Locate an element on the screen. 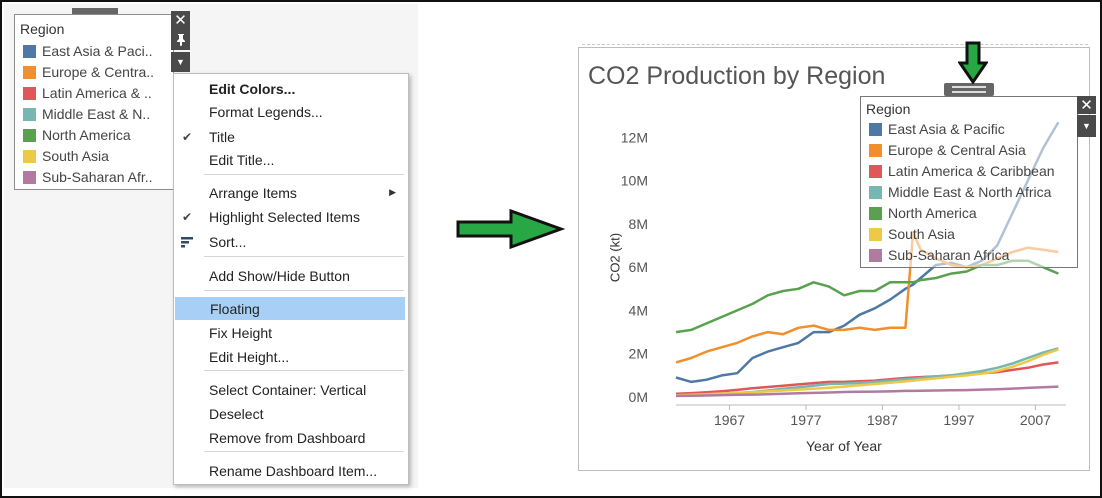 The height and width of the screenshot is (498, 1102). legend-item-label: East Asia & Paci.. is located at coordinates (97, 51).